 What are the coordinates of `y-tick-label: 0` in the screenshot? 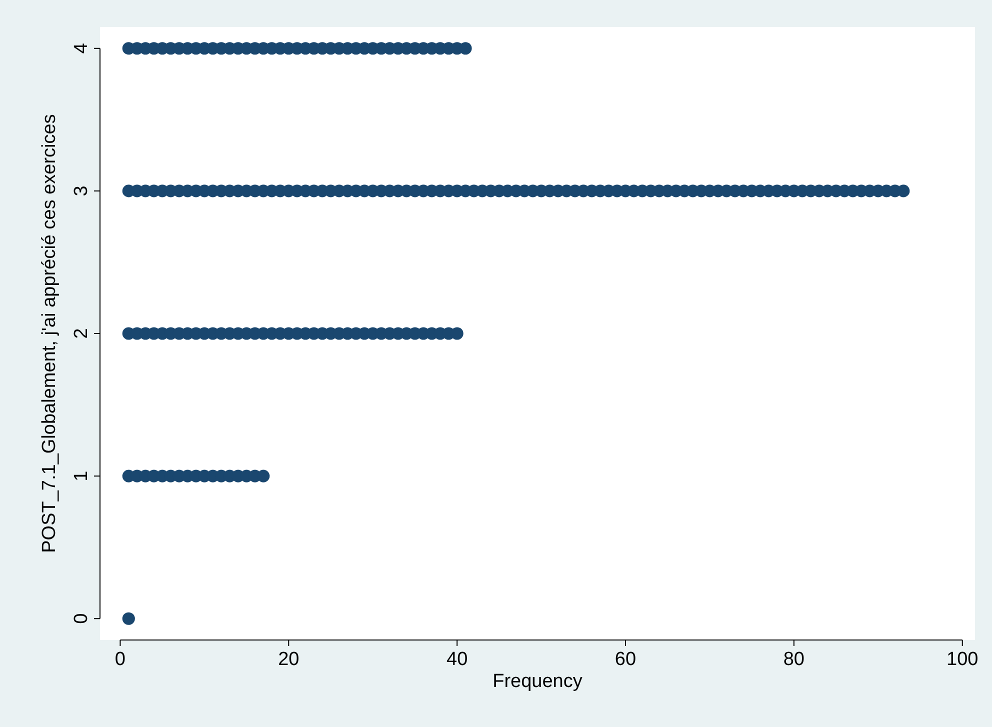 It's located at (81, 618).